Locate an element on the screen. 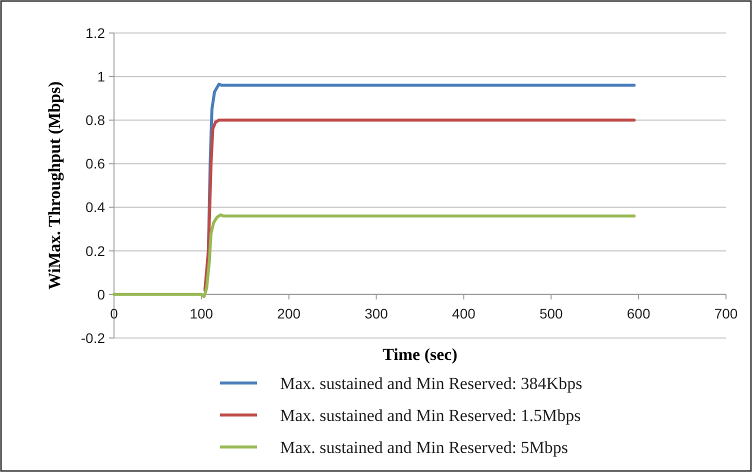 This screenshot has height=472, width=752. x-tick-label: 500 is located at coordinates (551, 313).